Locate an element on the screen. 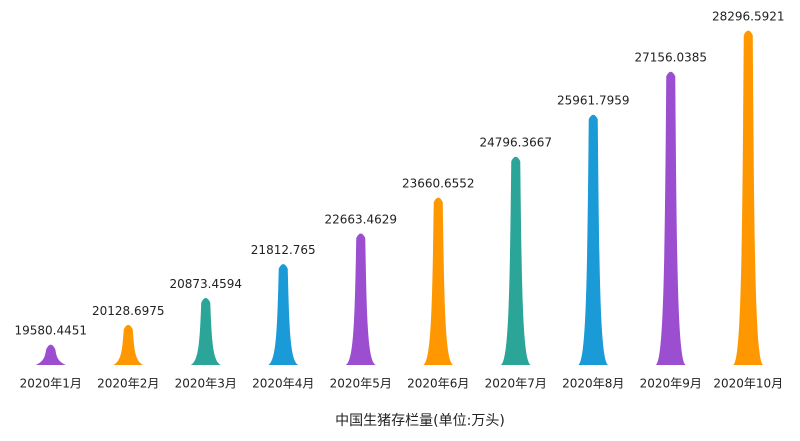 This screenshot has height=441, width=800. x-tick-label: 2020年6月 is located at coordinates (438, 384).